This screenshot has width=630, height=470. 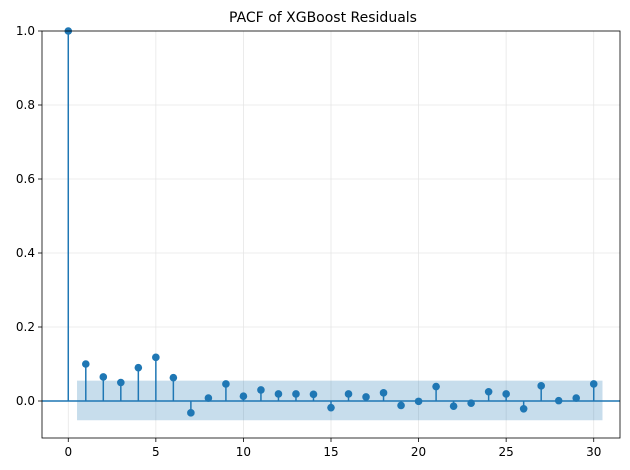 What do you see at coordinates (418, 452) in the screenshot?
I see `x-tick-label: 20` at bounding box center [418, 452].